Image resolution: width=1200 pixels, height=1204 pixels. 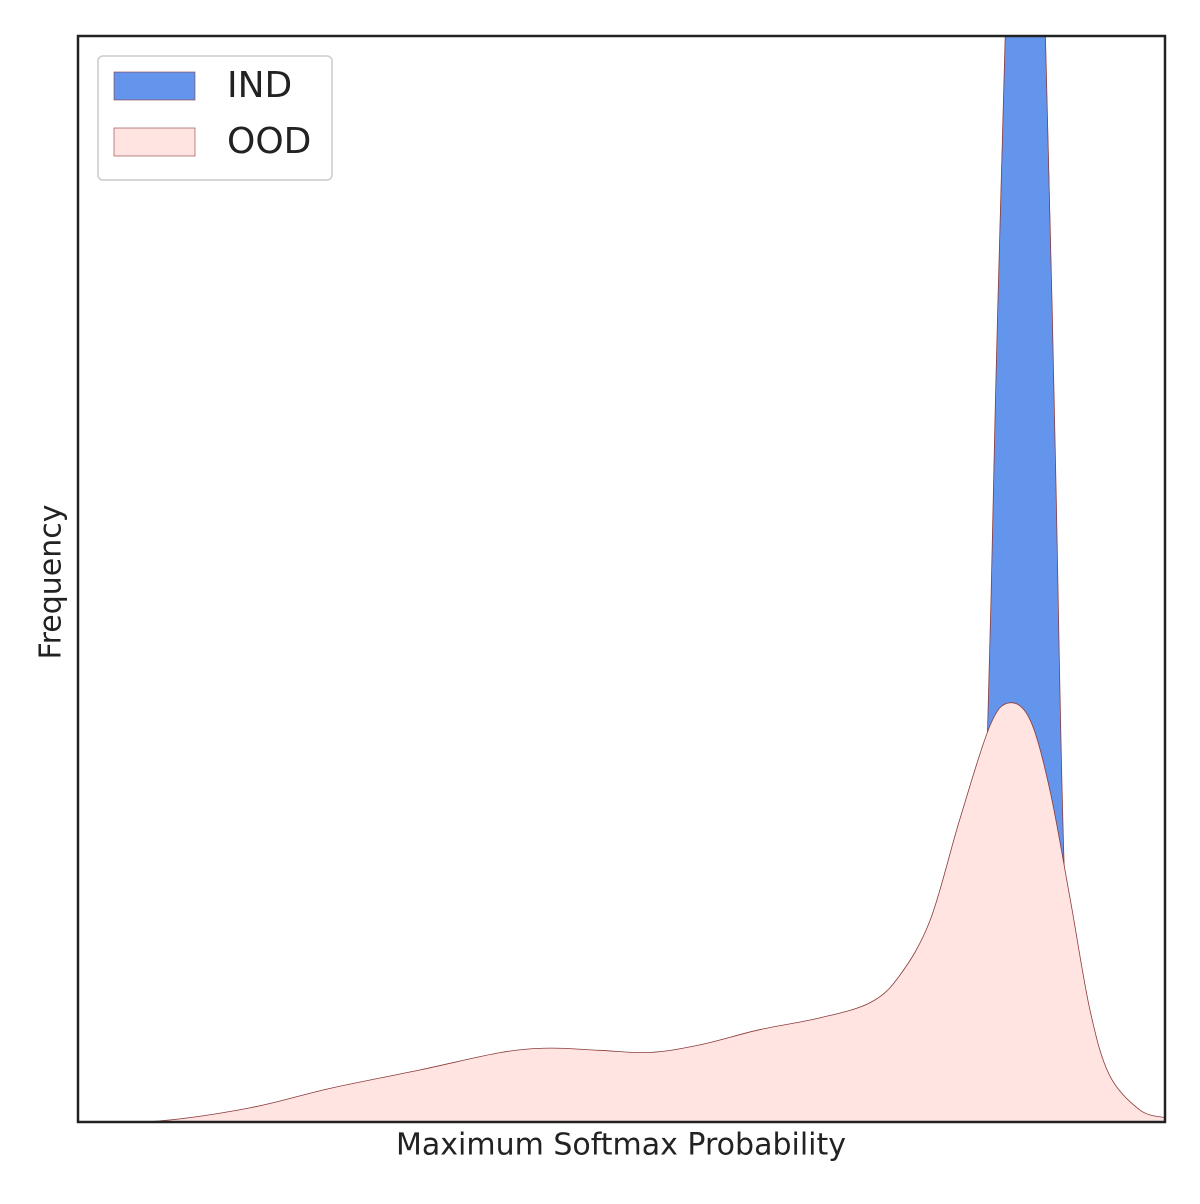 I want to click on legend-label: OOD, so click(x=269, y=141).